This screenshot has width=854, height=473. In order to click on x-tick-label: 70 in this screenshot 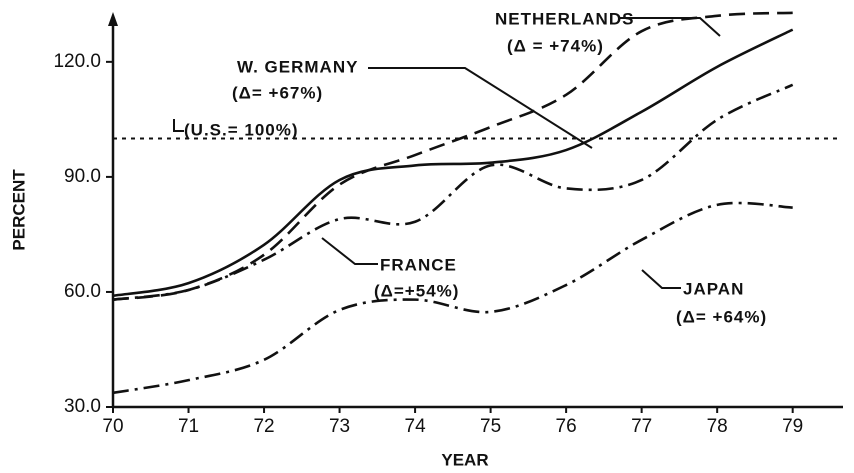, I will do `click(112, 426)`.